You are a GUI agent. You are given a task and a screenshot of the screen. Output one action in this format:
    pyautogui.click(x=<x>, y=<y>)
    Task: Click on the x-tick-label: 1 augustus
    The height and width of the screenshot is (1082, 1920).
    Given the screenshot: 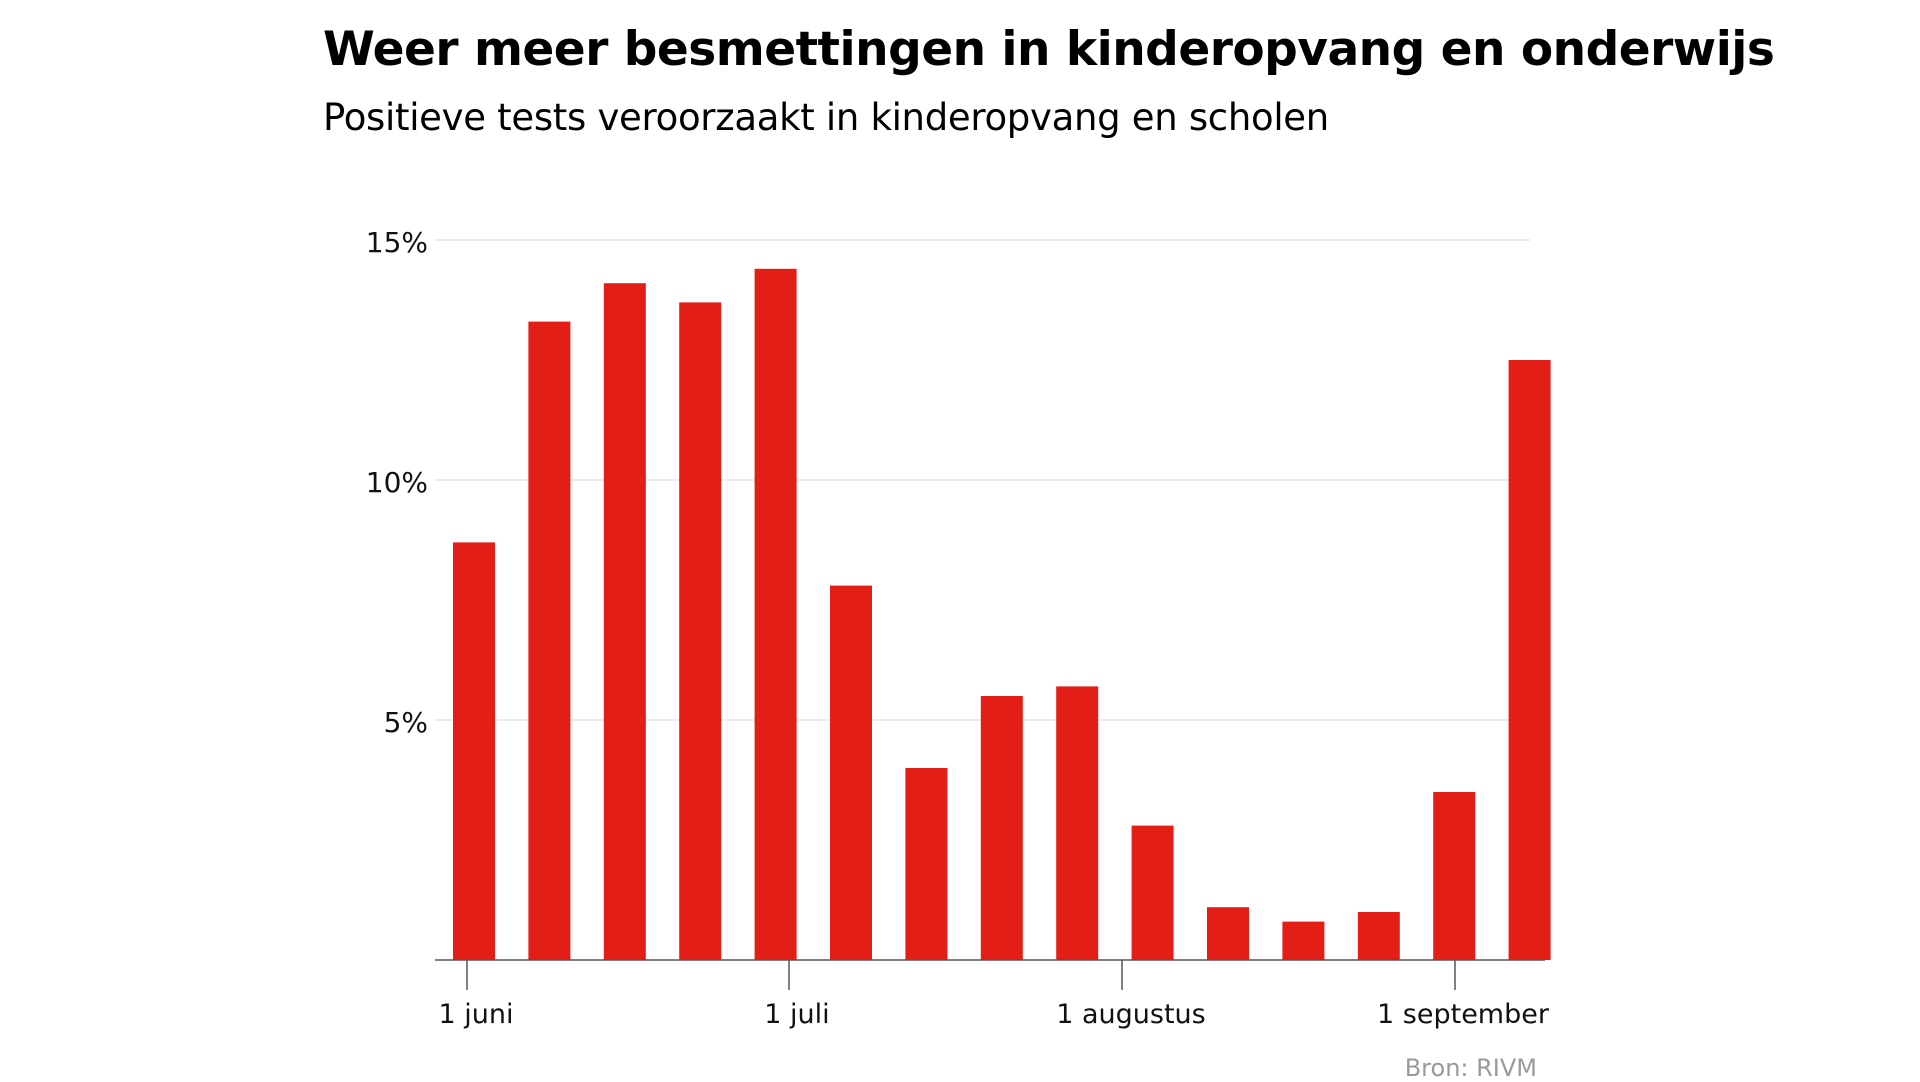 What is the action you would take?
    pyautogui.click(x=1131, y=1014)
    